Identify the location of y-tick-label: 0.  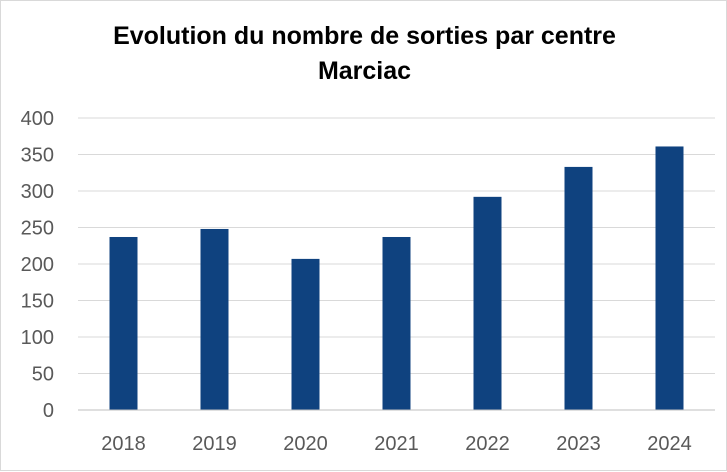
(48, 411).